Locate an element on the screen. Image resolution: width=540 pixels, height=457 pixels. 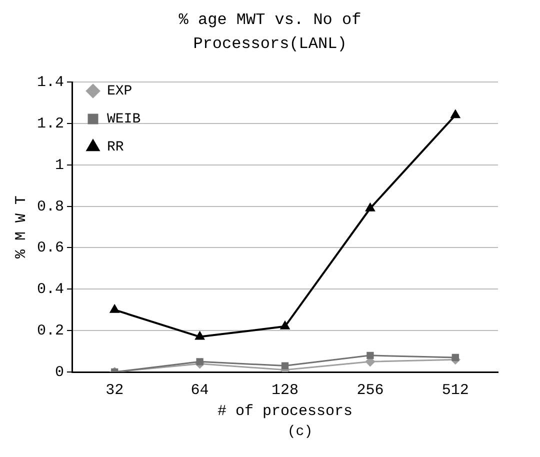
legend-label: WEIB is located at coordinates (124, 120).